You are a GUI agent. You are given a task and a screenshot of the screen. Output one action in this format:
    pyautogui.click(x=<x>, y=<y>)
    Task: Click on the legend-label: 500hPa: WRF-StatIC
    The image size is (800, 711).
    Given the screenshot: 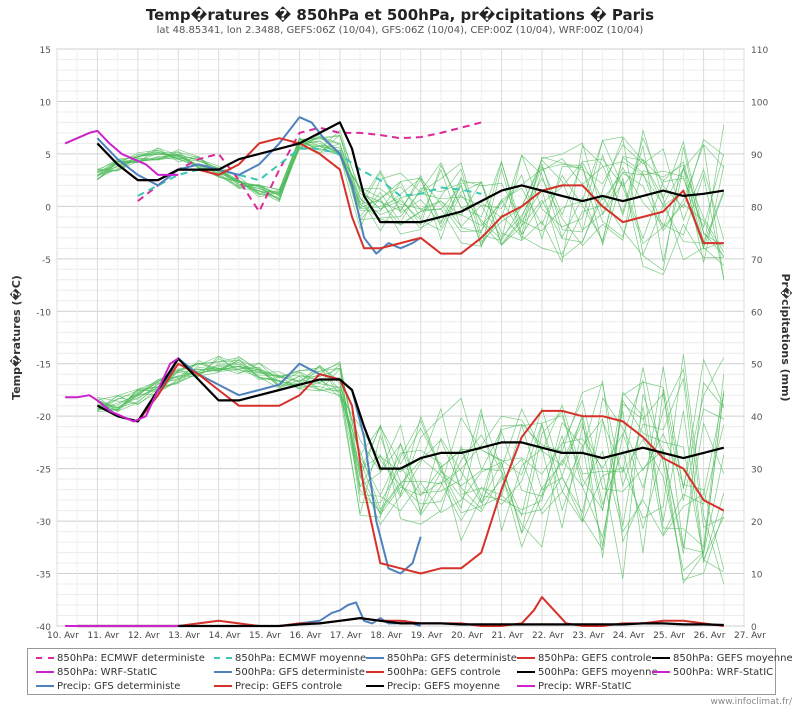 What is the action you would take?
    pyautogui.click(x=723, y=672)
    